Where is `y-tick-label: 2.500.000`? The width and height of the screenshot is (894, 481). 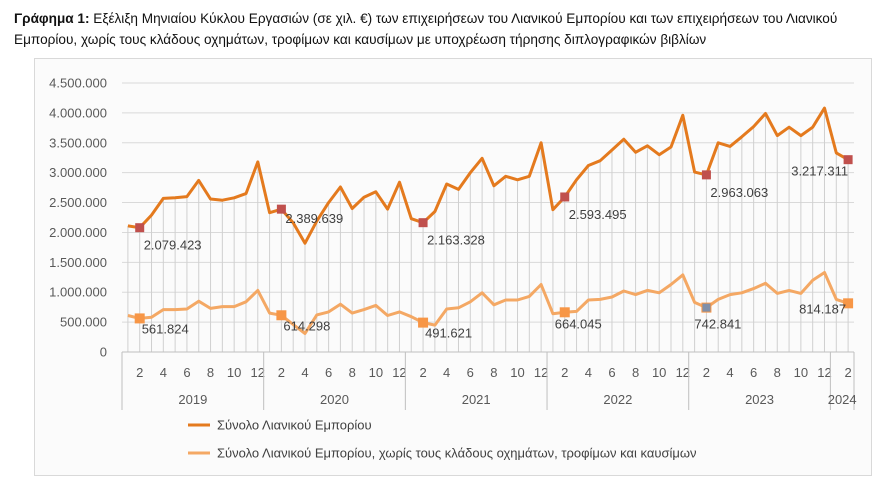 y-tick-label: 2.500.000 is located at coordinates (78, 202).